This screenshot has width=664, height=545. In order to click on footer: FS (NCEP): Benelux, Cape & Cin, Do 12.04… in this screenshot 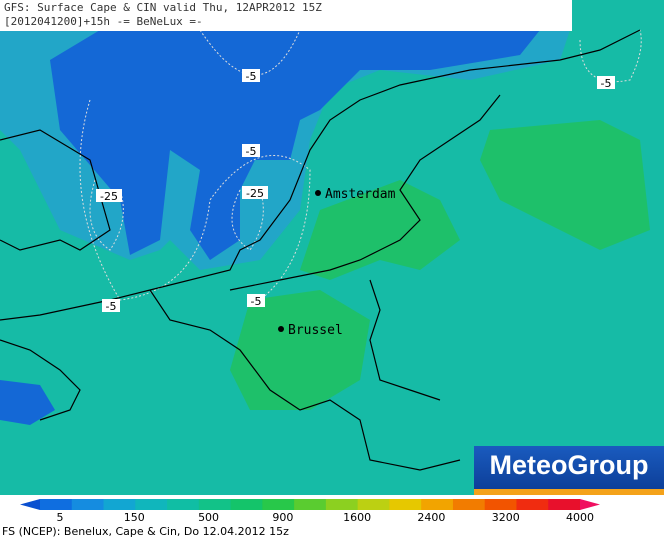, I will do `click(145, 531)`.